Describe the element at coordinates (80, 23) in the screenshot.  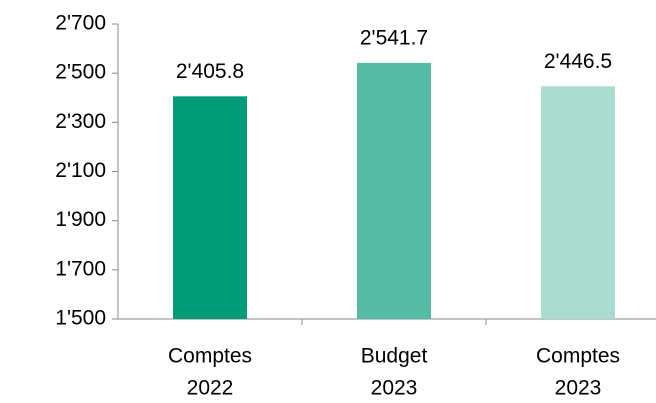
I see `y-tick-label: 2'700` at that location.